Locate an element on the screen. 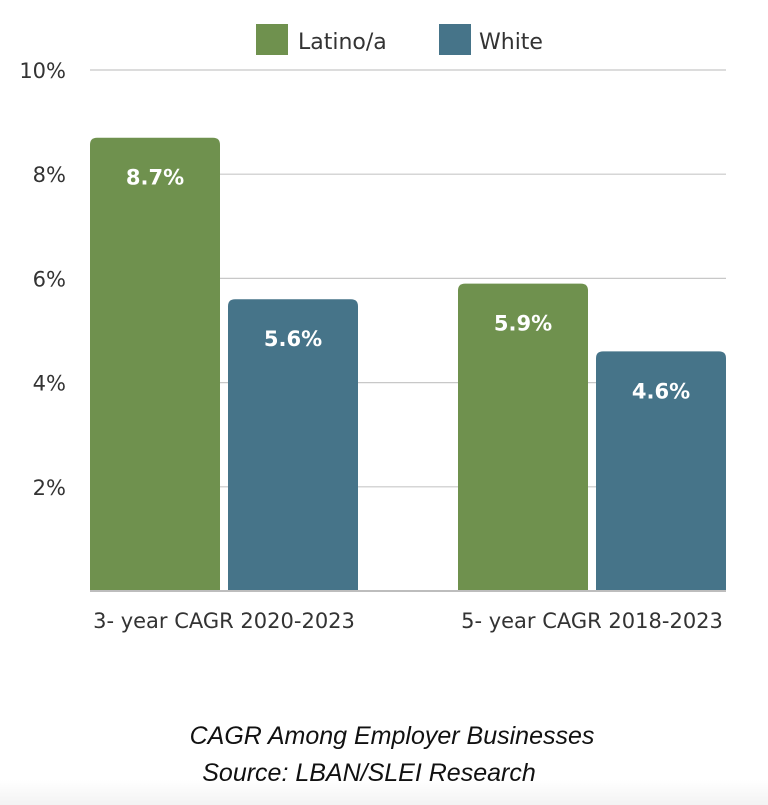 This screenshot has height=805, width=768. chart-title: CAGR Among Employer Businesses is located at coordinates (392, 736).